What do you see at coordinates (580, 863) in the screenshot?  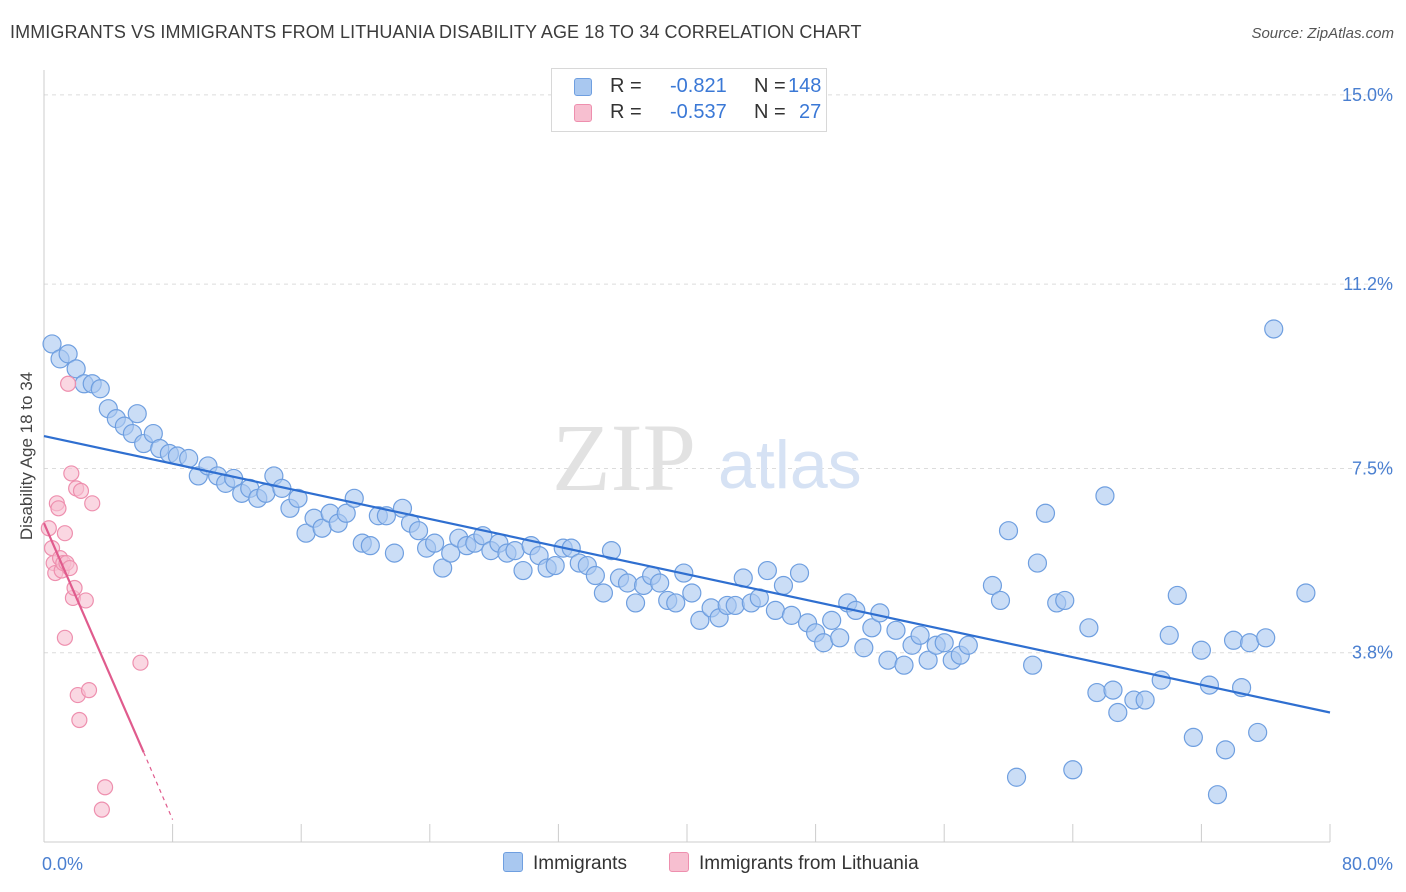 I see `legend-label-immigrants: Immigrants` at bounding box center [580, 863].